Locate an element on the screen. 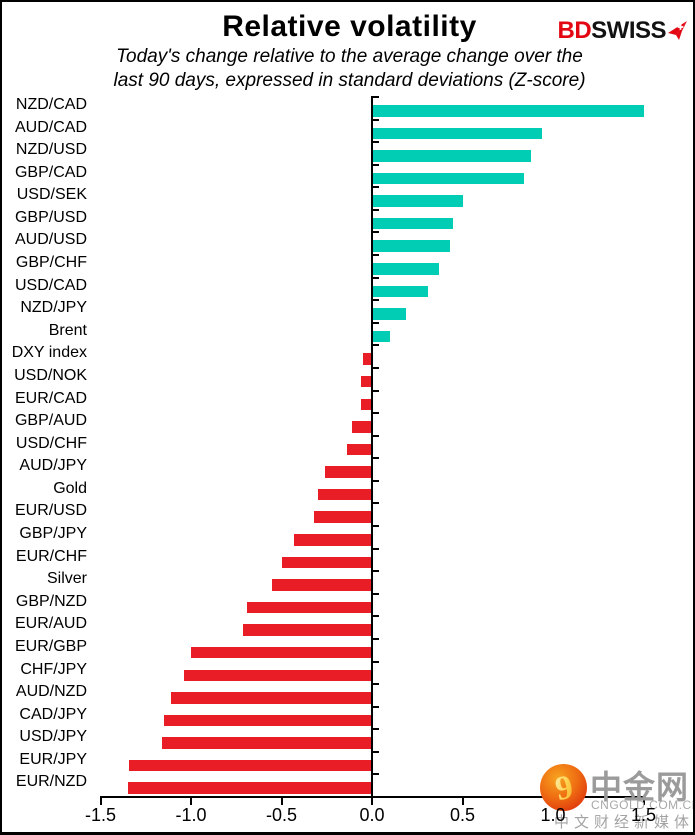  category-label: CHF/JPY is located at coordinates (53, 669).